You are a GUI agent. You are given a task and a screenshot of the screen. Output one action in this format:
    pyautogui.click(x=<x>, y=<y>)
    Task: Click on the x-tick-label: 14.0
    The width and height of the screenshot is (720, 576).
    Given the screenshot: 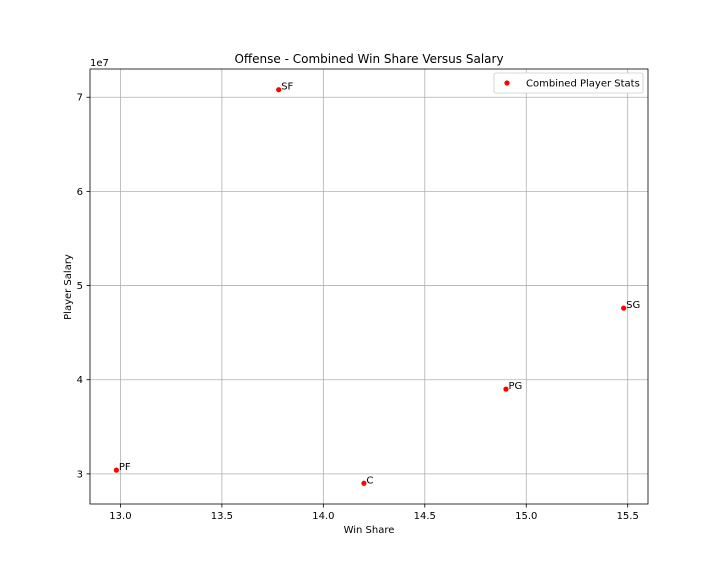 What is the action you would take?
    pyautogui.click(x=323, y=516)
    